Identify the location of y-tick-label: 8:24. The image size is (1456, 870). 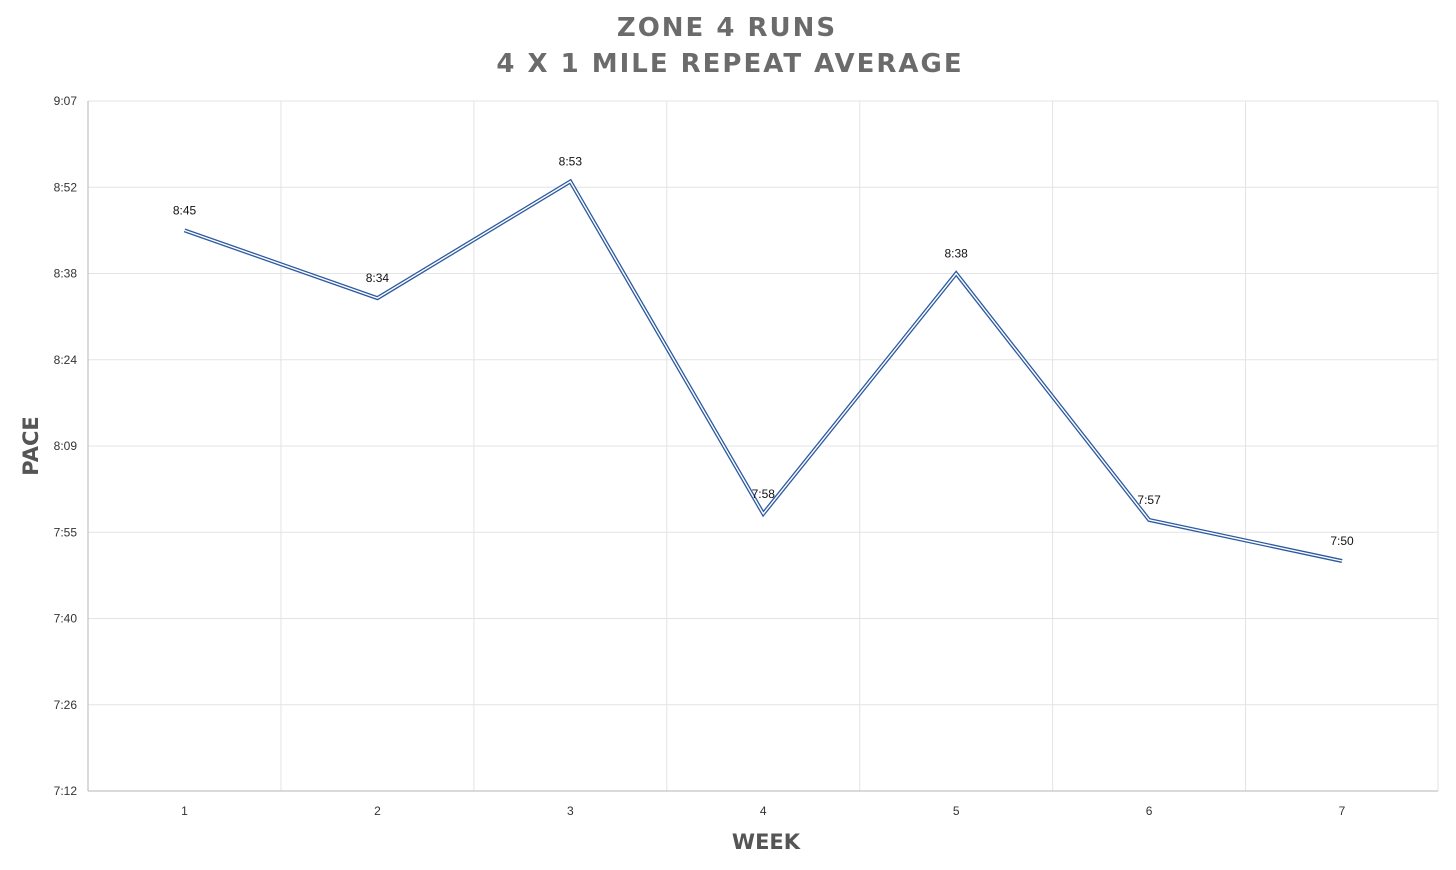
(66, 360).